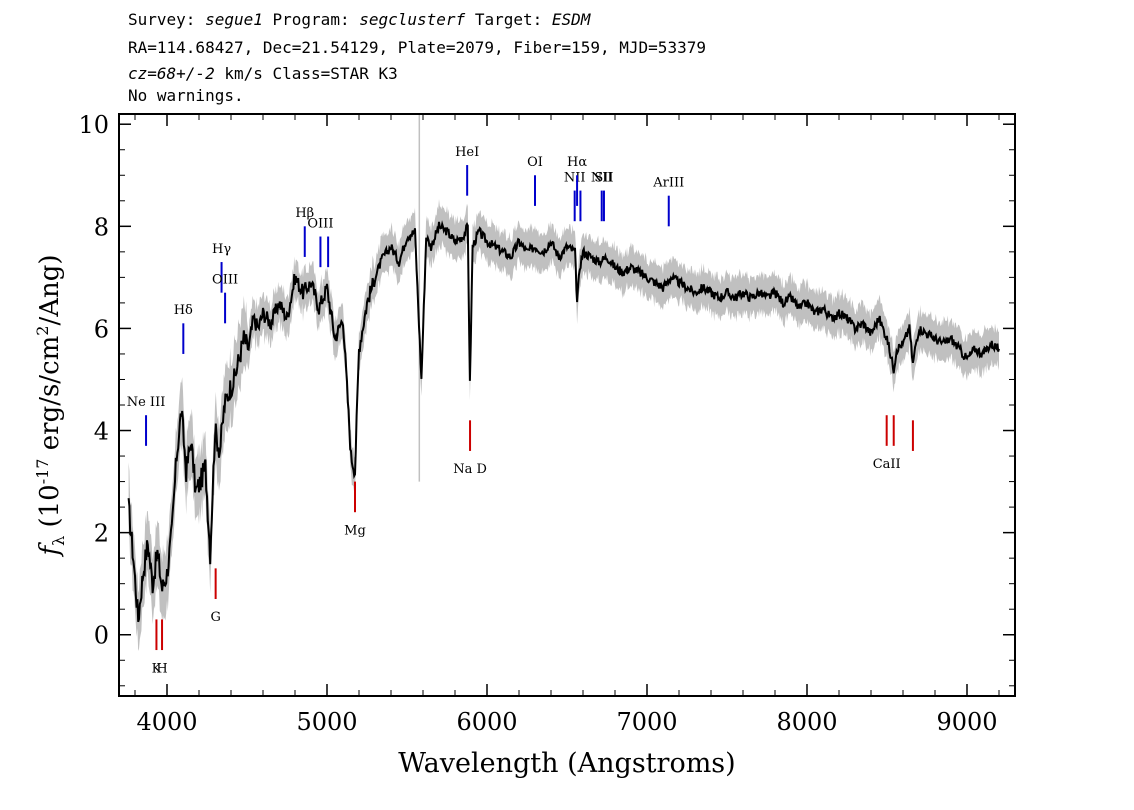 The height and width of the screenshot is (810, 1134). I want to click on line-marker-label: SII, so click(603, 177).